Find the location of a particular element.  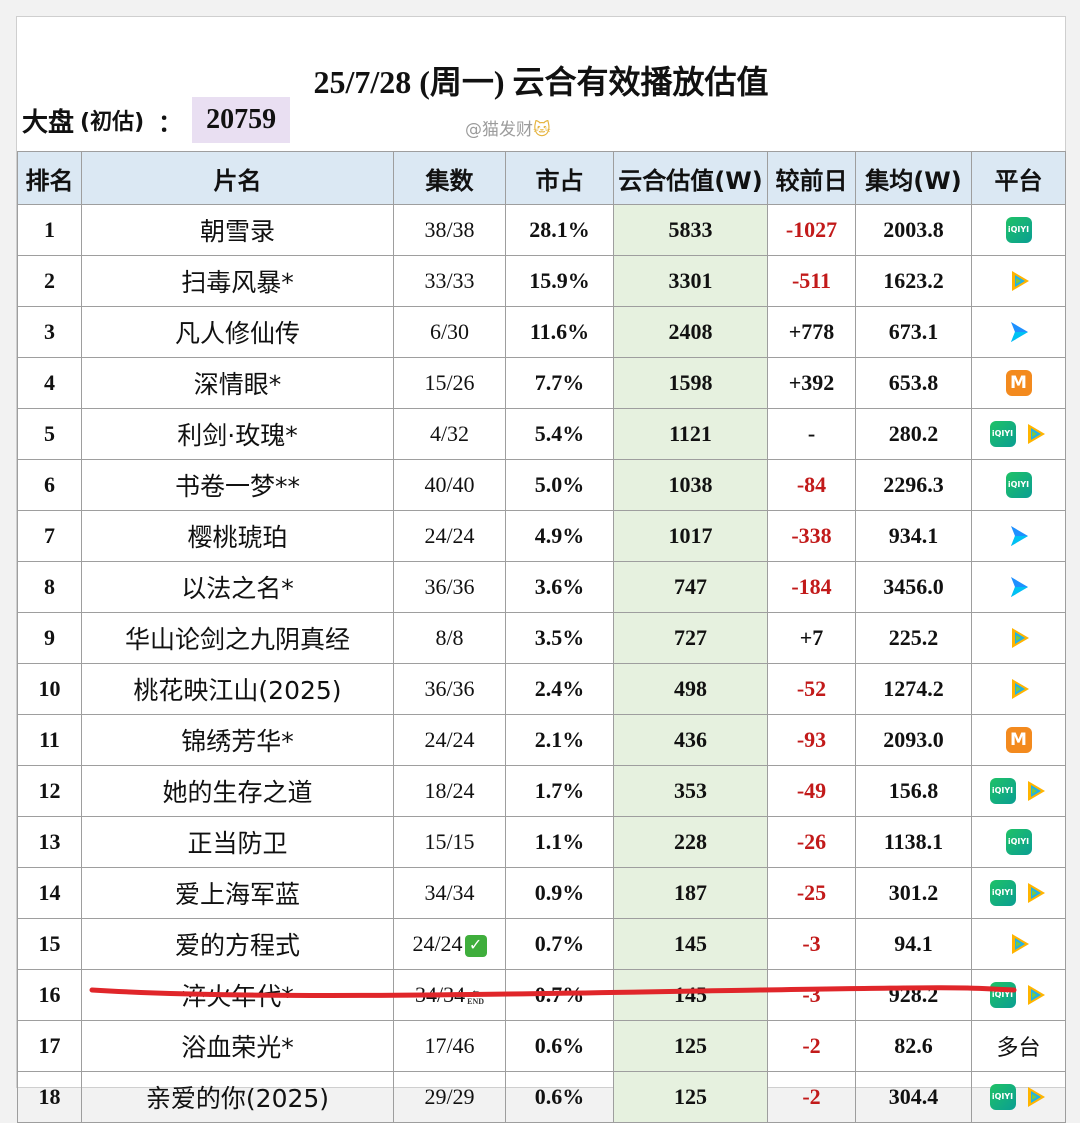

title-cell: 爱的方程式 is located at coordinates (237, 944).